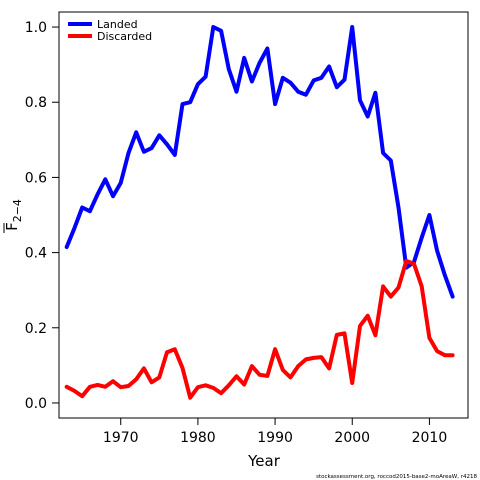 This screenshot has height=480, width=480. What do you see at coordinates (117, 24) in the screenshot?
I see `legend-label-landed: Landed` at bounding box center [117, 24].